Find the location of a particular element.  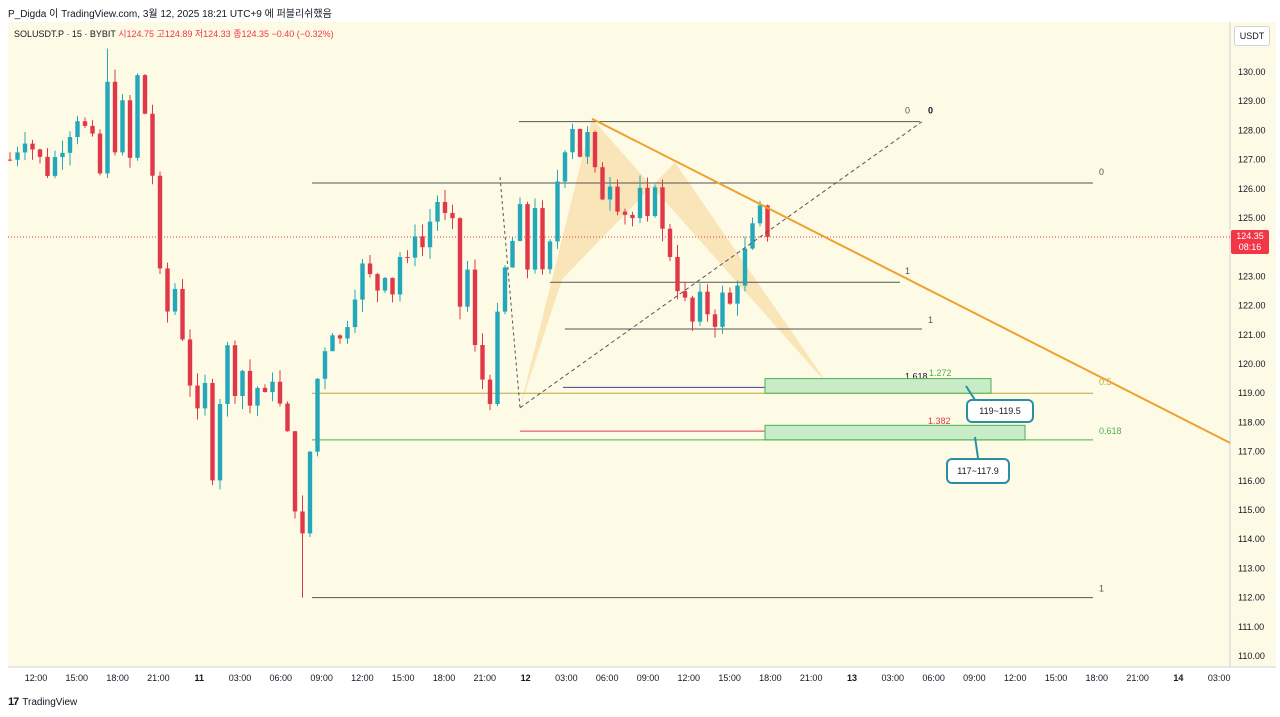

price-tick-label: 113.00 is located at coordinates (1251, 568).